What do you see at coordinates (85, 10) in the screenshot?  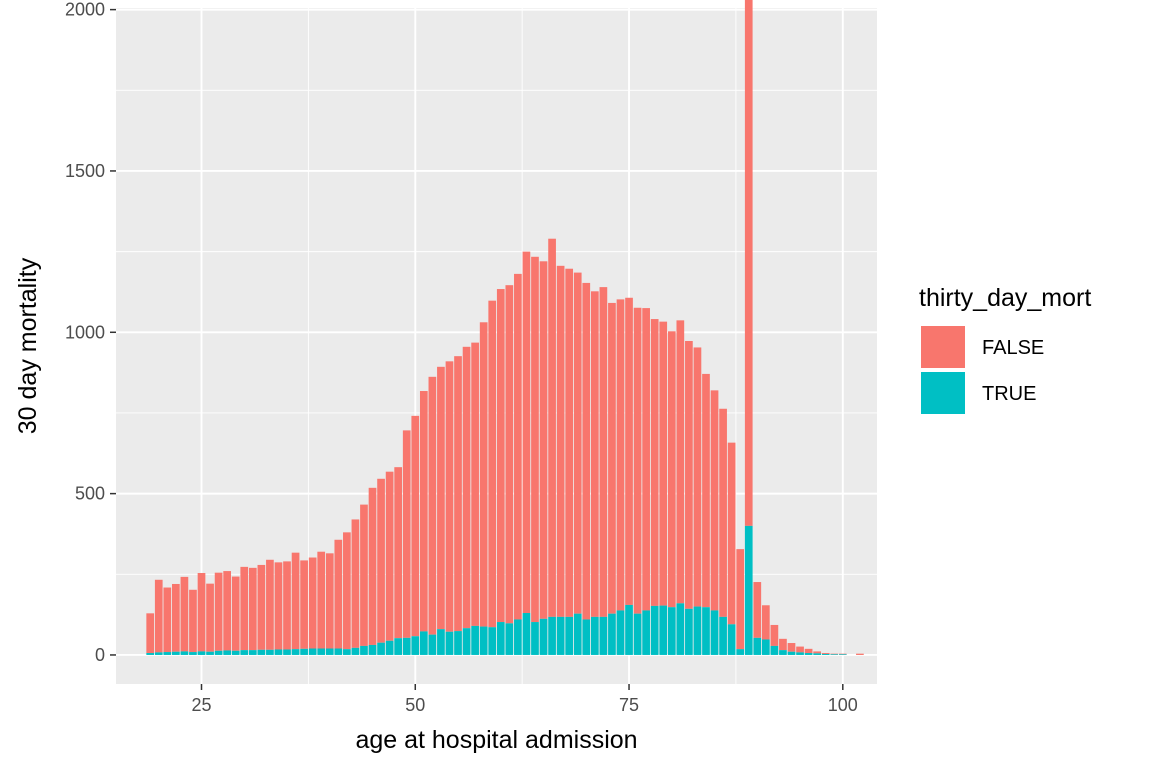 I see `y-tick-label: 2000` at bounding box center [85, 10].